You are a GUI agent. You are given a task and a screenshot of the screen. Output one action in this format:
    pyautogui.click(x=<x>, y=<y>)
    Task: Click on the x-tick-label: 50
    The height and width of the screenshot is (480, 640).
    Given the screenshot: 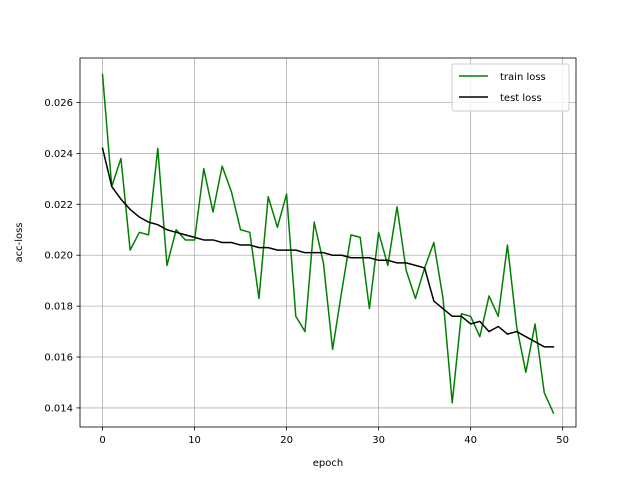 What is the action you would take?
    pyautogui.click(x=562, y=440)
    